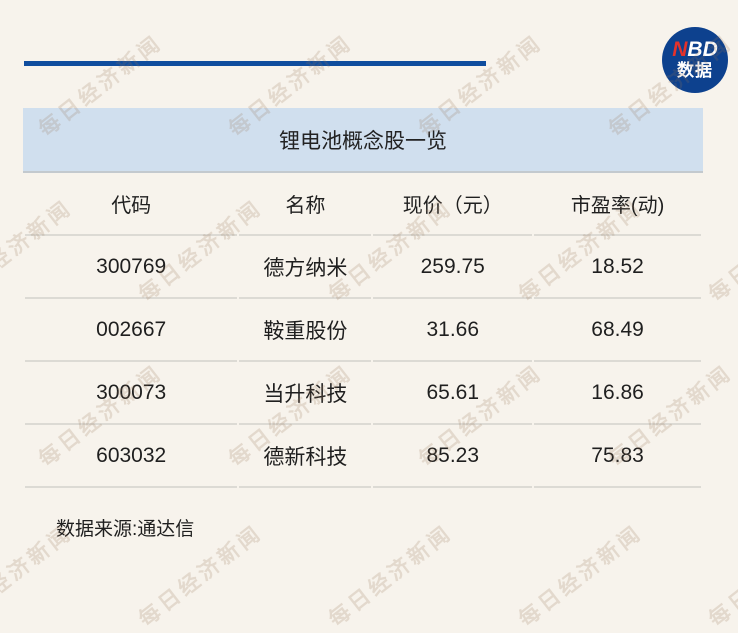 The height and width of the screenshot is (633, 738). What do you see at coordinates (305, 267) in the screenshot?
I see `cell-name: 德方纳米` at bounding box center [305, 267].